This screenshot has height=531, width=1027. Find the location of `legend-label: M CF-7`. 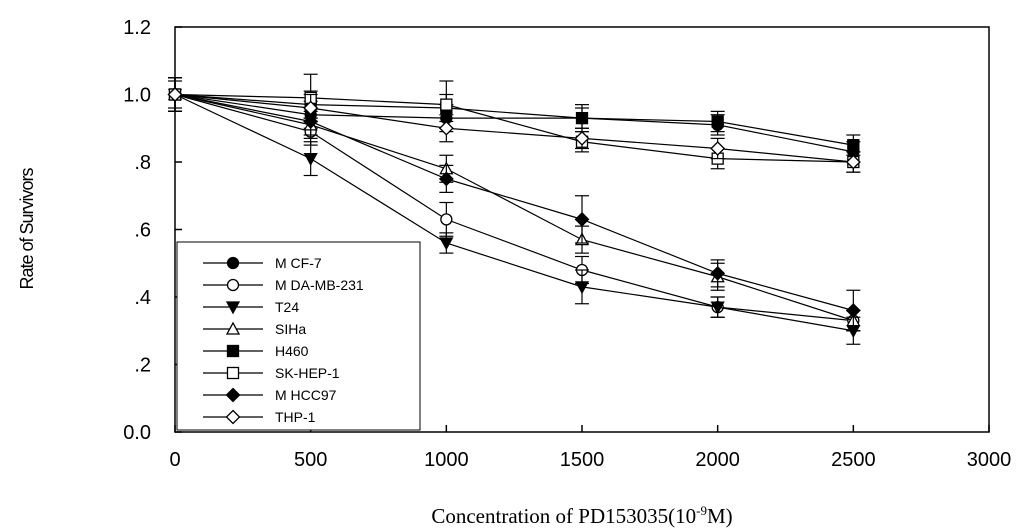

legend-label: M CF-7 is located at coordinates (298, 263).